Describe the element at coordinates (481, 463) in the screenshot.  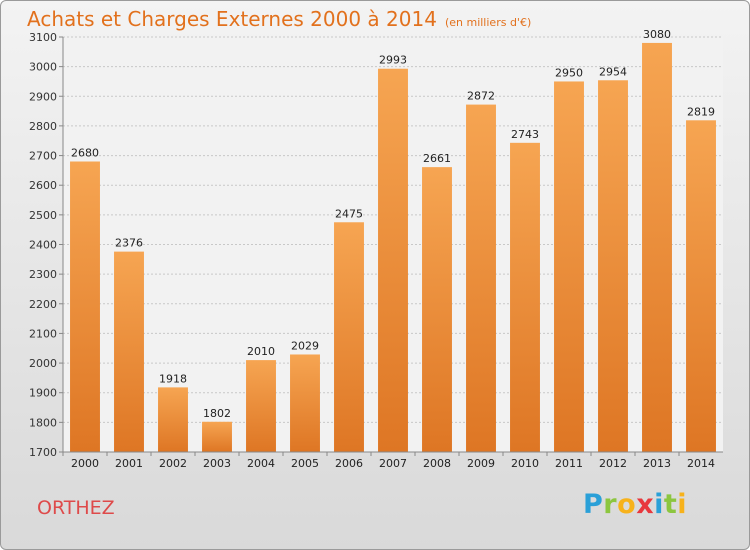
I see `x-tick-label-2009: 2009` at that location.